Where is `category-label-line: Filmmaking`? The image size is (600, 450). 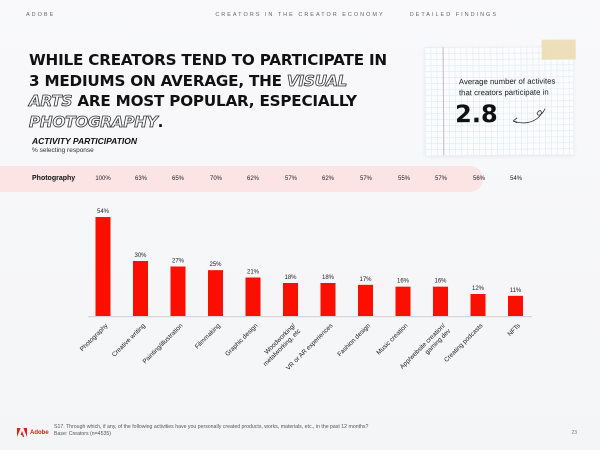 category-label-line: Filmmaking is located at coordinates (208, 336).